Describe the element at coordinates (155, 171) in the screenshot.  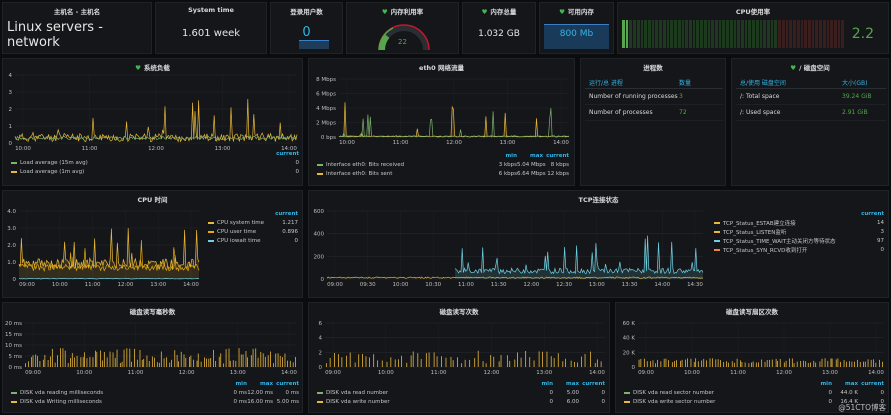
I see `legend-item: Load average (1m avg) 0` at that location.